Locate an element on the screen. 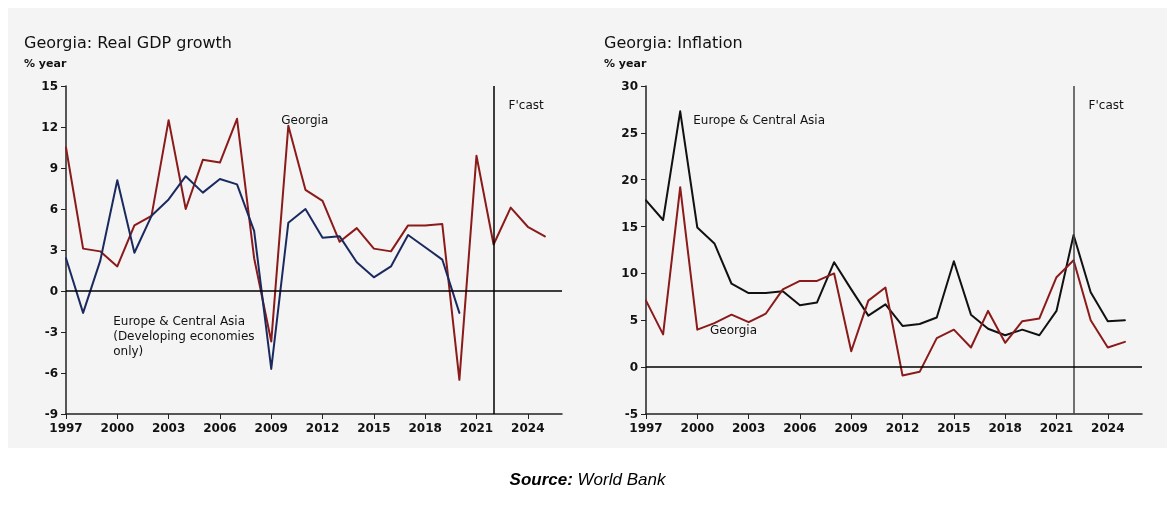 The width and height of the screenshot is (1175, 511). y-tick-label: 12 is located at coordinates (49, 127).